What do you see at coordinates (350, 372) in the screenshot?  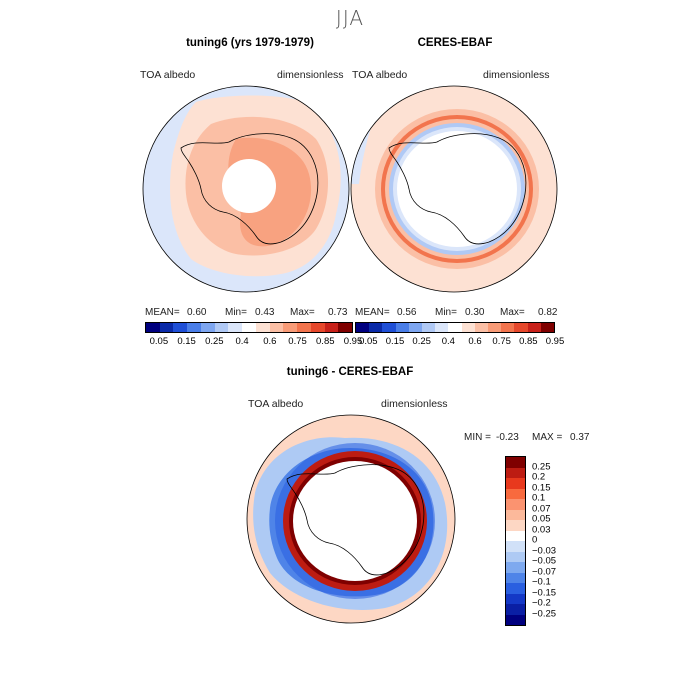 I see `diff-panel-title: tuning6 - CERES-EBAF` at bounding box center [350, 372].